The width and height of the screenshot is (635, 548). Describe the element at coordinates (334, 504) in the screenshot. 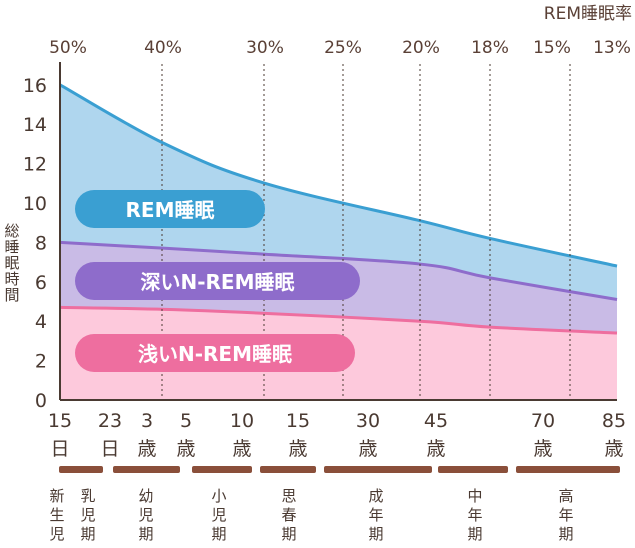

I see `life-stages: 新生児 乳児期 幼児期 小児期 思春期 成年期 中年期 高年期` at that location.